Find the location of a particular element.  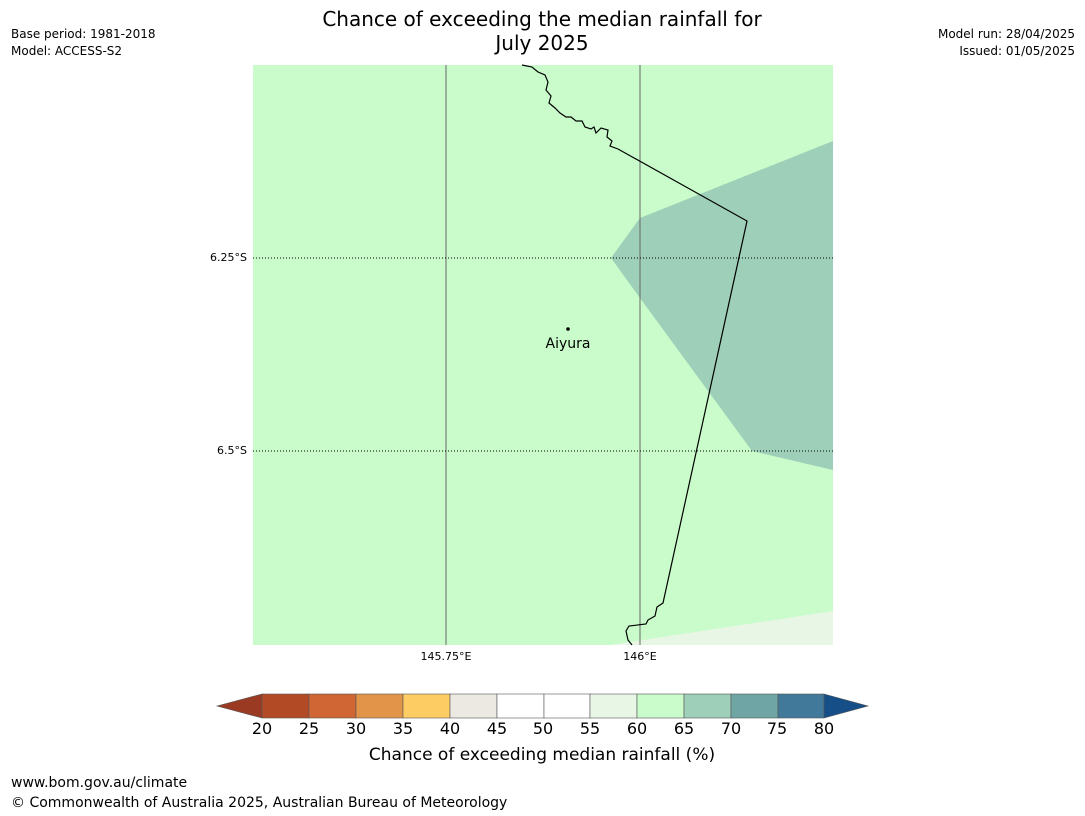

colorbar-tick: 75 is located at coordinates (777, 728).